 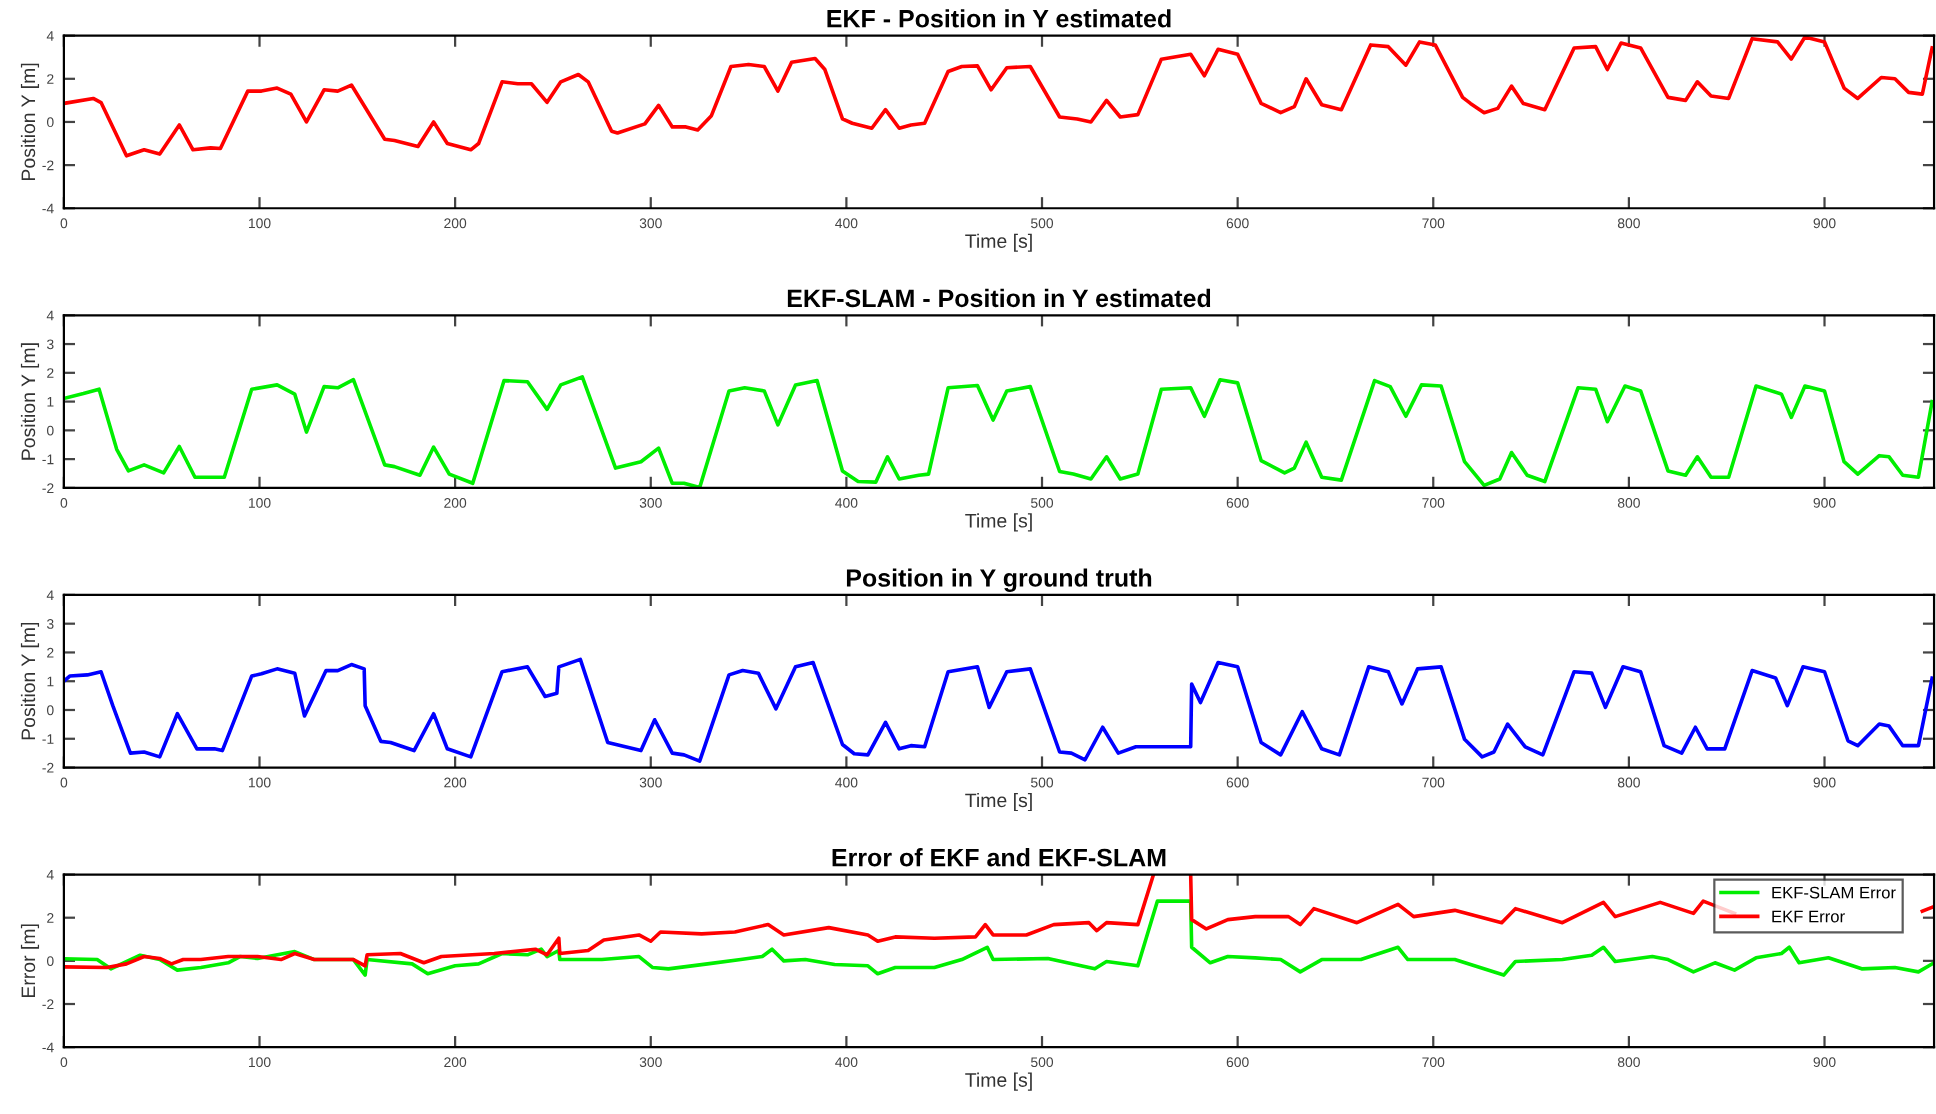 What do you see at coordinates (999, 298) in the screenshot?
I see `chart-title: EKF-SLAM - Position in Y estimated` at bounding box center [999, 298].